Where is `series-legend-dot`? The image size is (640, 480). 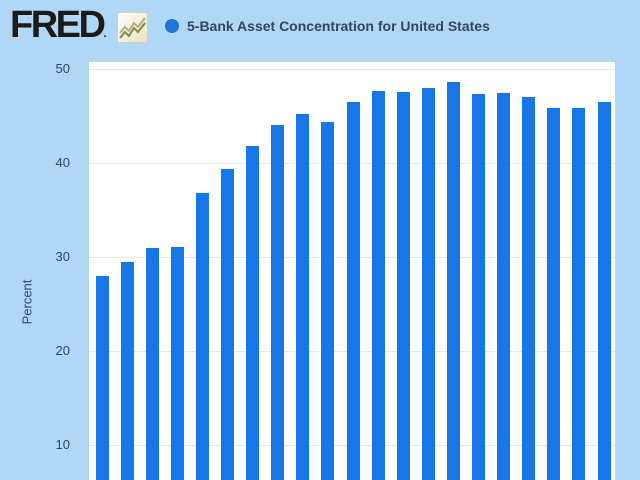 series-legend-dot is located at coordinates (172, 26).